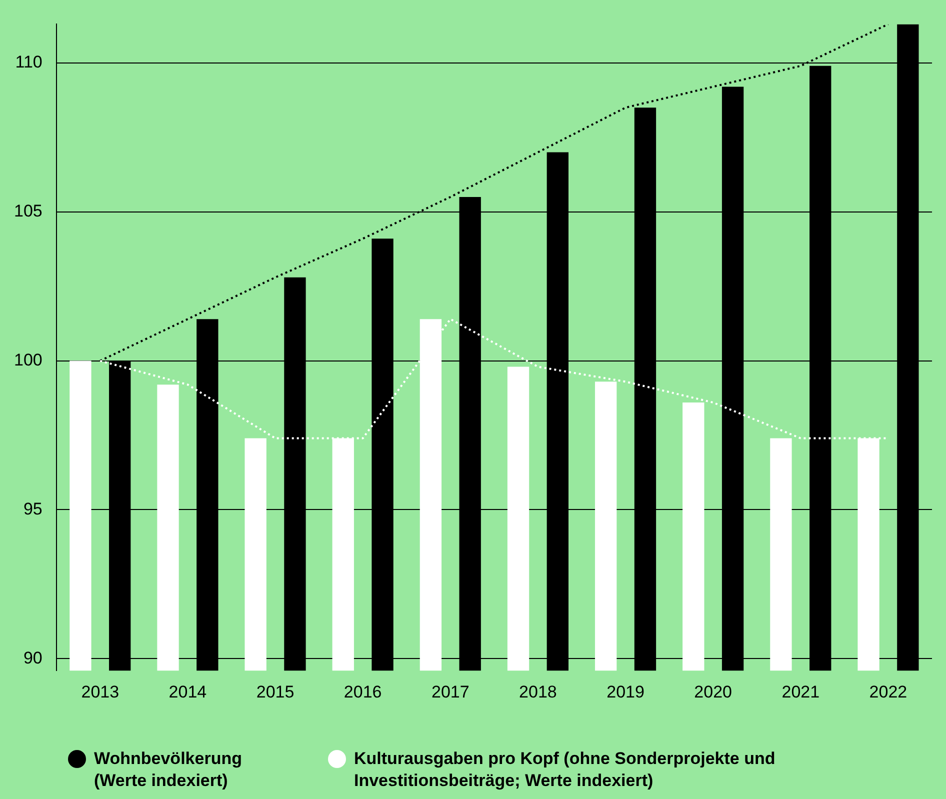 Image resolution: width=946 pixels, height=799 pixels. What do you see at coordinates (363, 692) in the screenshot?
I see `x-tick-label: 2016` at bounding box center [363, 692].